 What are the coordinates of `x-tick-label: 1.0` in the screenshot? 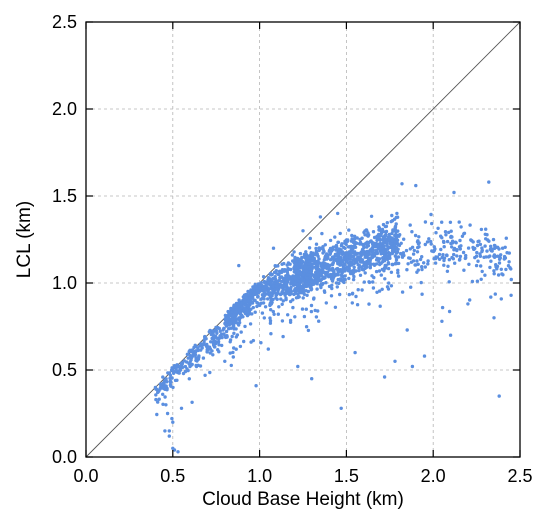 It's located at (259, 476).